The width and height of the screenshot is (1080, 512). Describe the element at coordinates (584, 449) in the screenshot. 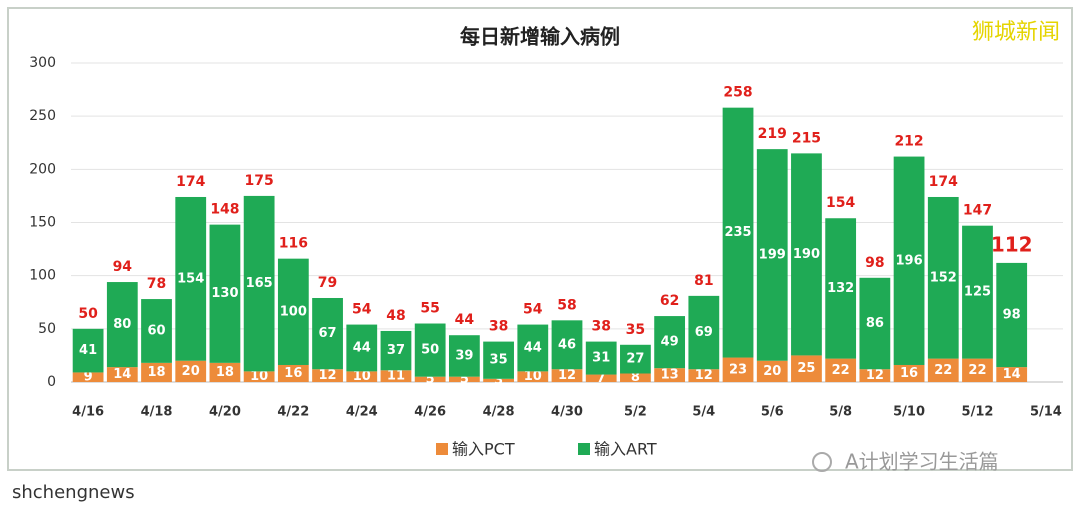

I see `legend-swatch` at that location.